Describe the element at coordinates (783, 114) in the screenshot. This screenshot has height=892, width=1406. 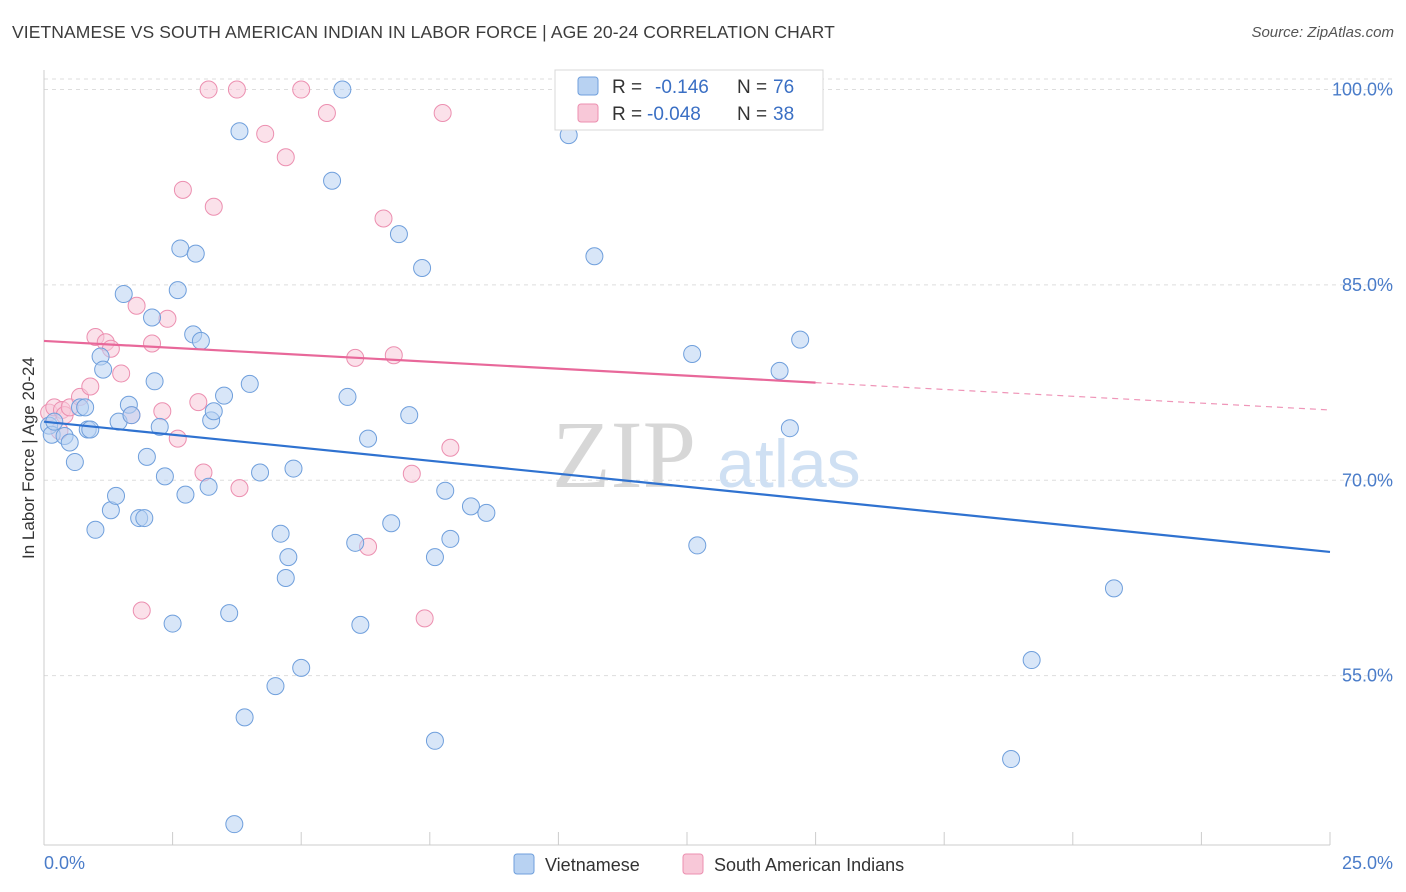
I see `stats-n-value-2: 38` at that location.